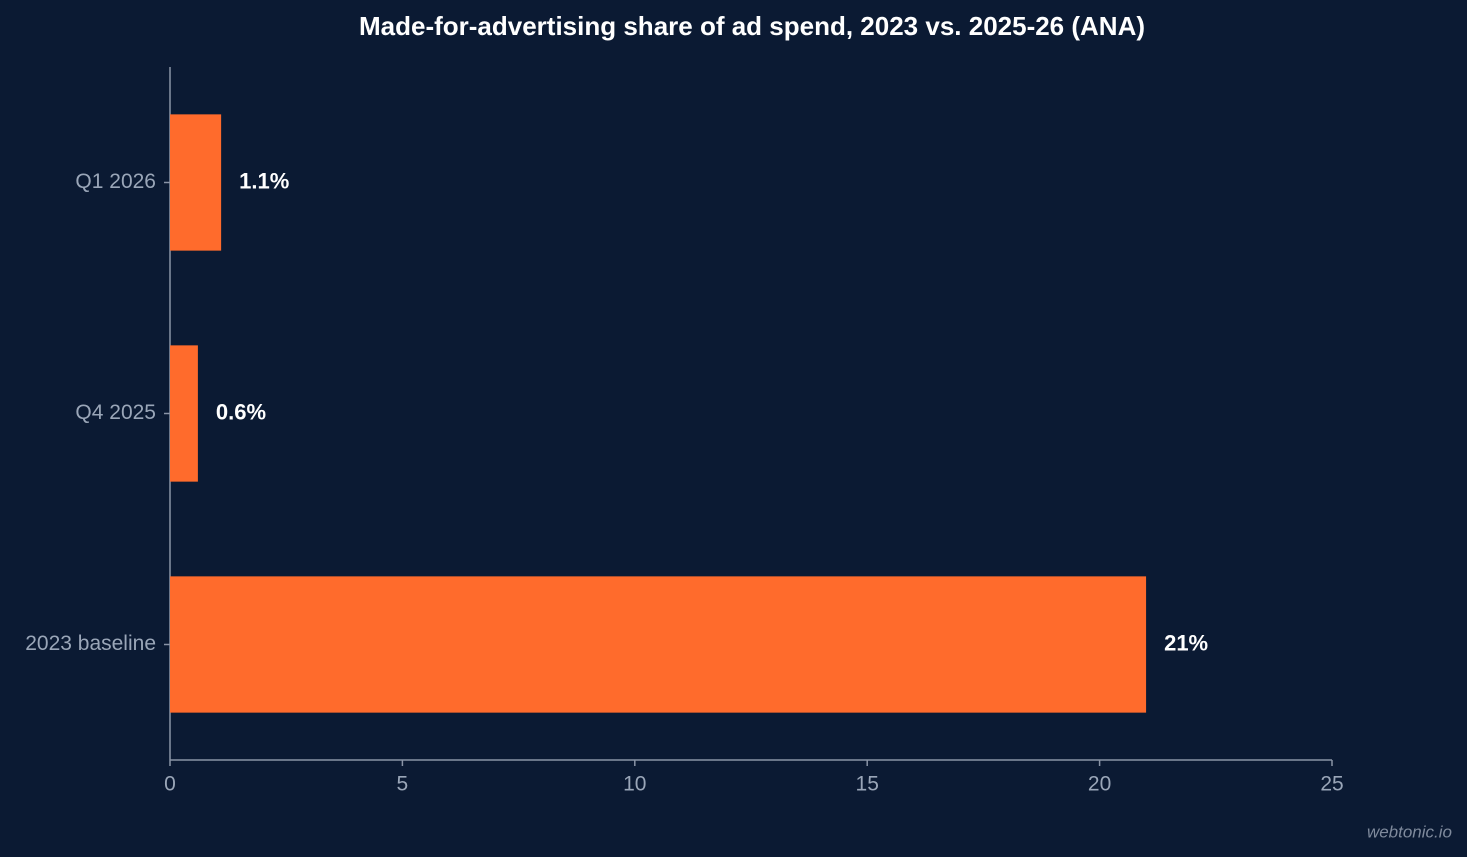 The height and width of the screenshot is (857, 1467). What do you see at coordinates (1409, 831) in the screenshot?
I see `watermark: webtonic.io` at bounding box center [1409, 831].